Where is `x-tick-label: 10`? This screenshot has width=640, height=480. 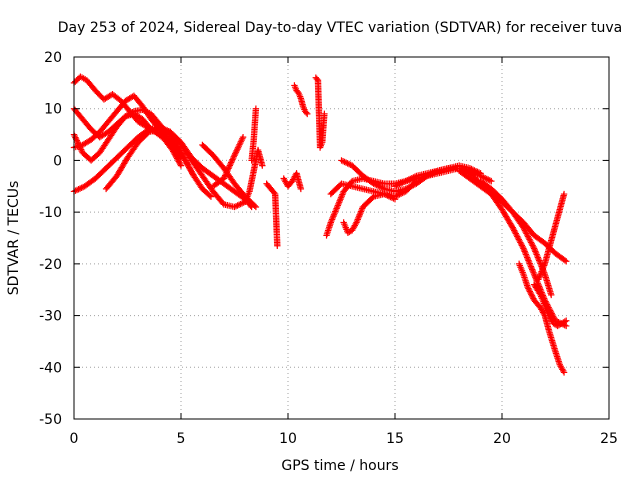 x-tick-label: 10 is located at coordinates (288, 439).